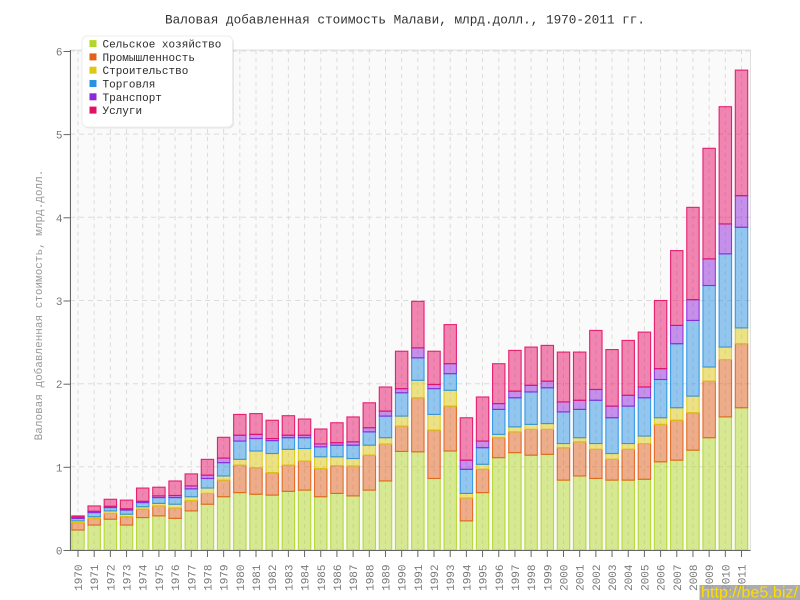 This screenshot has width=800, height=600. What do you see at coordinates (242, 578) in the screenshot?
I see `svg-text: 1980` at bounding box center [242, 578].